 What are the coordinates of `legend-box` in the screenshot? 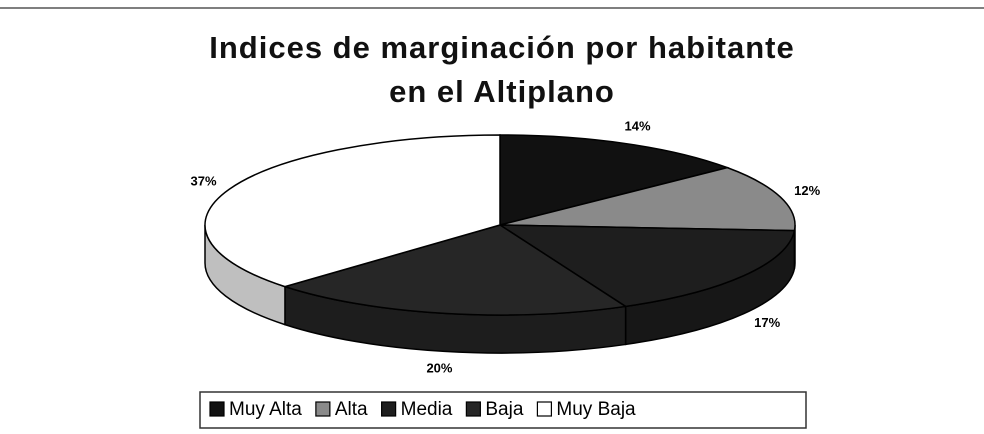 It's located at (503, 410).